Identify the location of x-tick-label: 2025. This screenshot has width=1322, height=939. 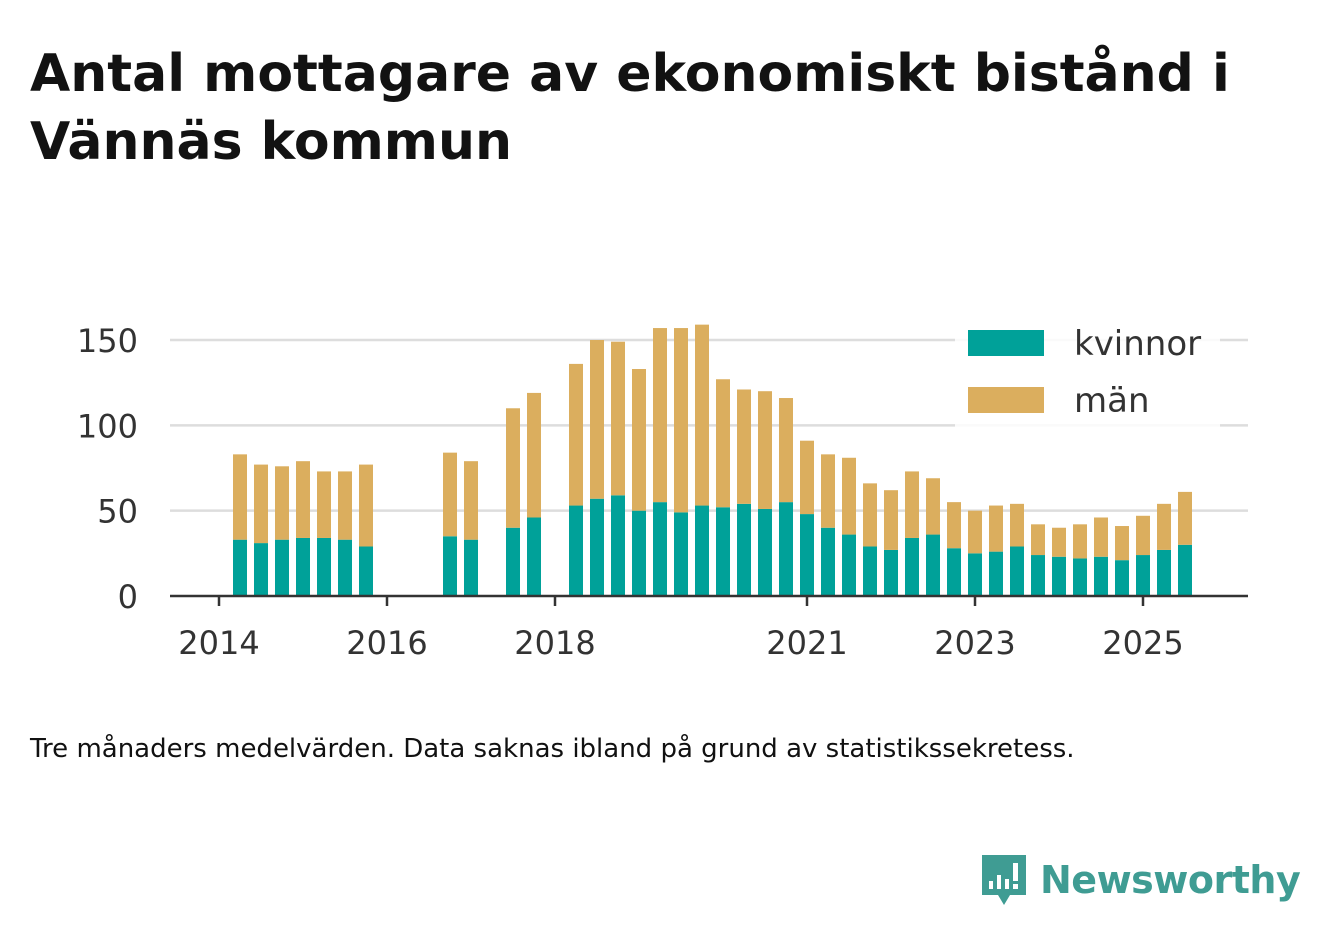
(1142, 643).